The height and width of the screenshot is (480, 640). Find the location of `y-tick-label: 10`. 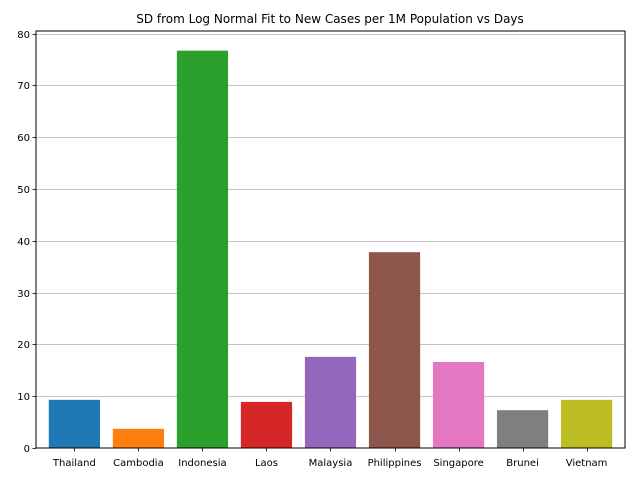

y-tick-label: 10 is located at coordinates (23, 397).